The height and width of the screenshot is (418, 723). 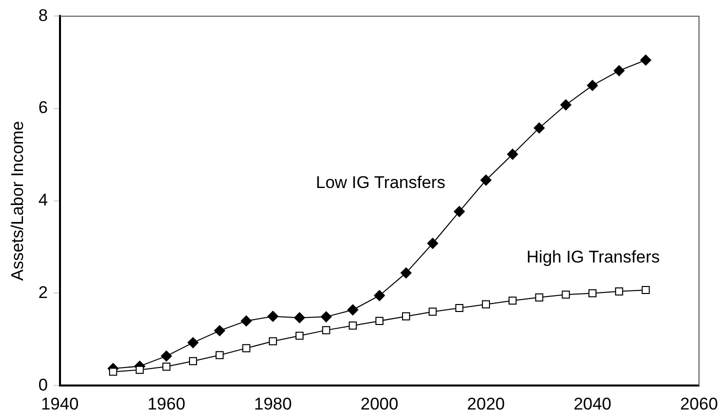 What do you see at coordinates (43, 108) in the screenshot?
I see `y-tick-label: 6` at bounding box center [43, 108].